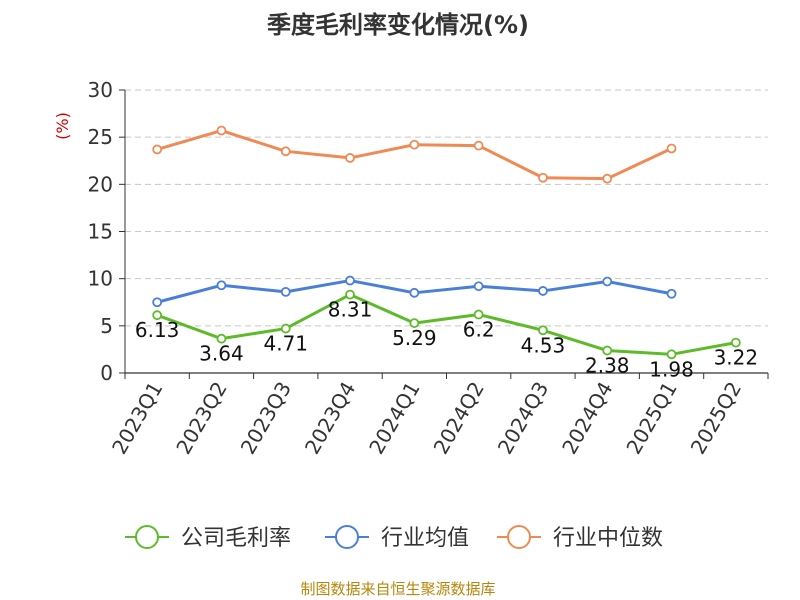 This screenshot has width=800, height=600. What do you see at coordinates (425, 538) in the screenshot?
I see `legend-label: 行业均值` at bounding box center [425, 538].